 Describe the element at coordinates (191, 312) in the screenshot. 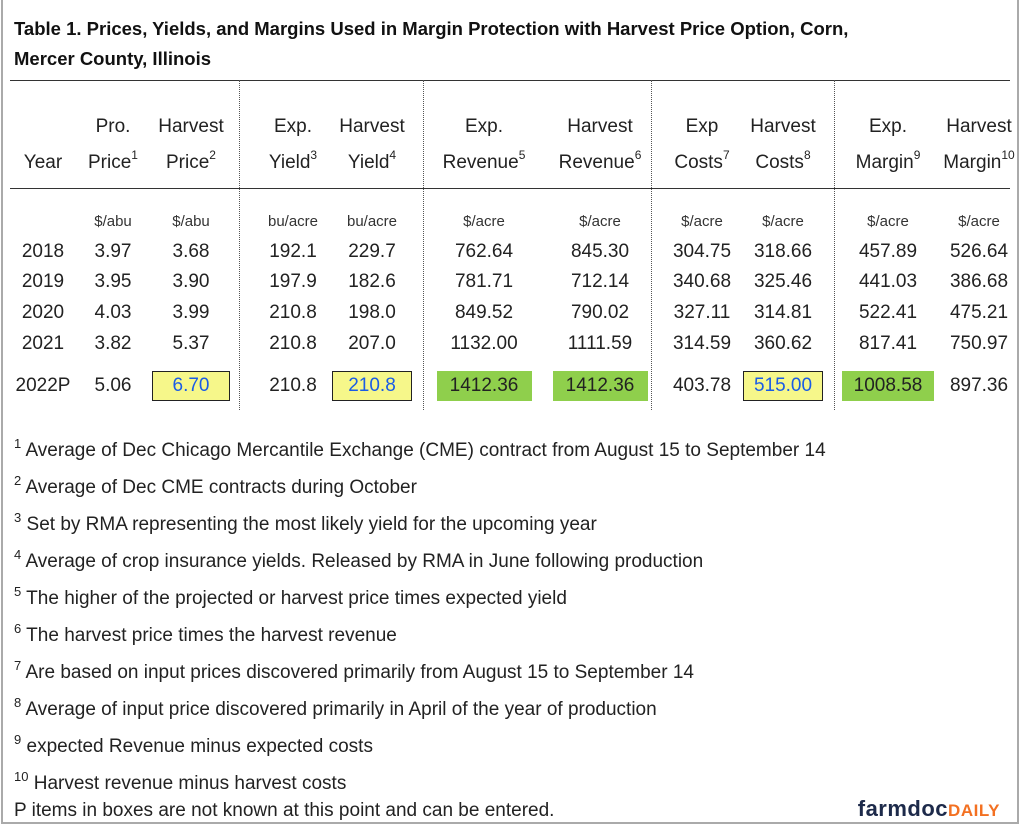

I see `table-cell: 3.99` at that location.